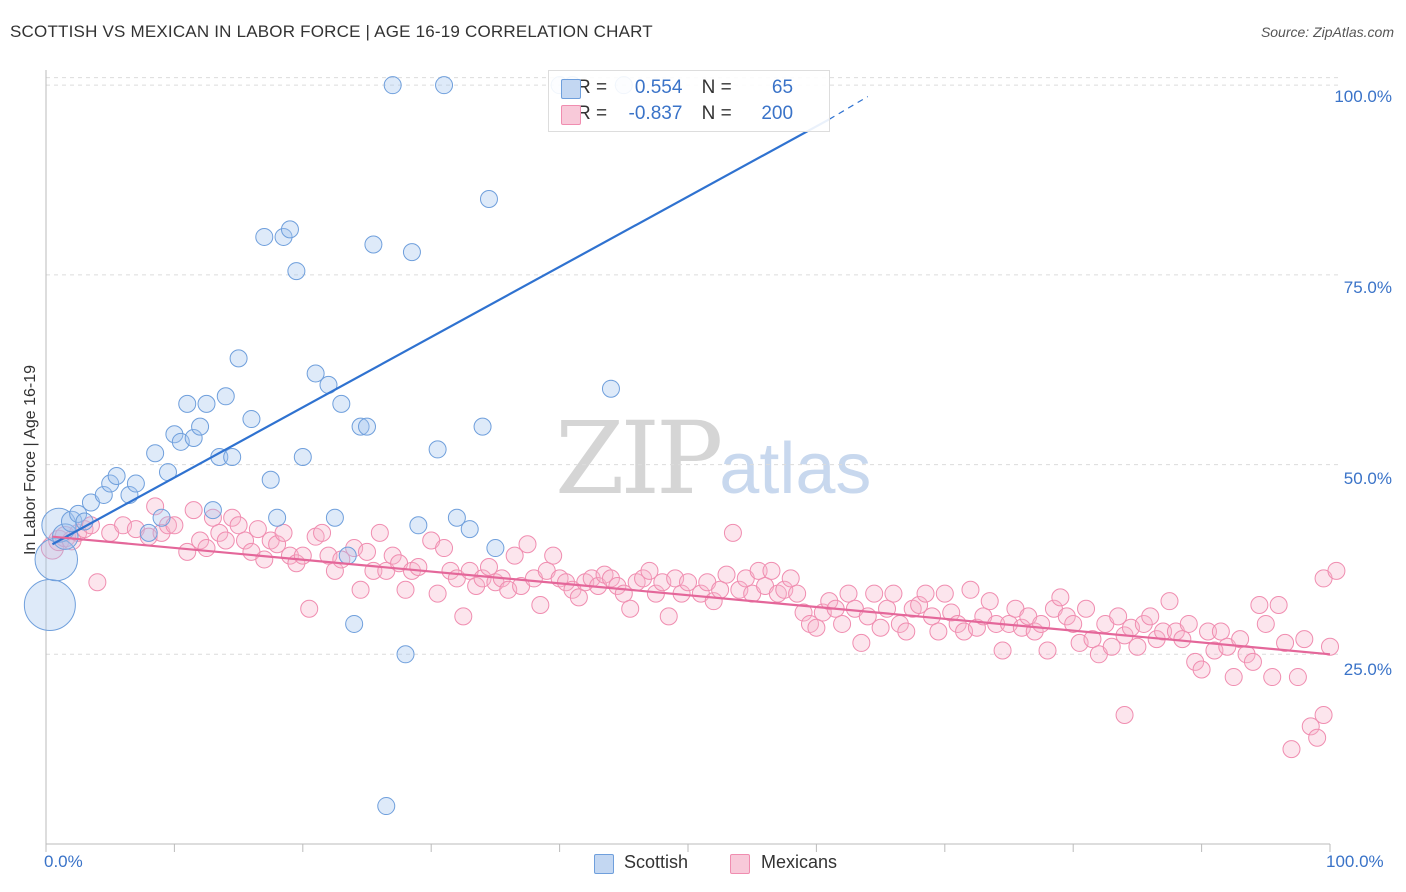  I want to click on scottish-legend-swatch, so click(604, 864).